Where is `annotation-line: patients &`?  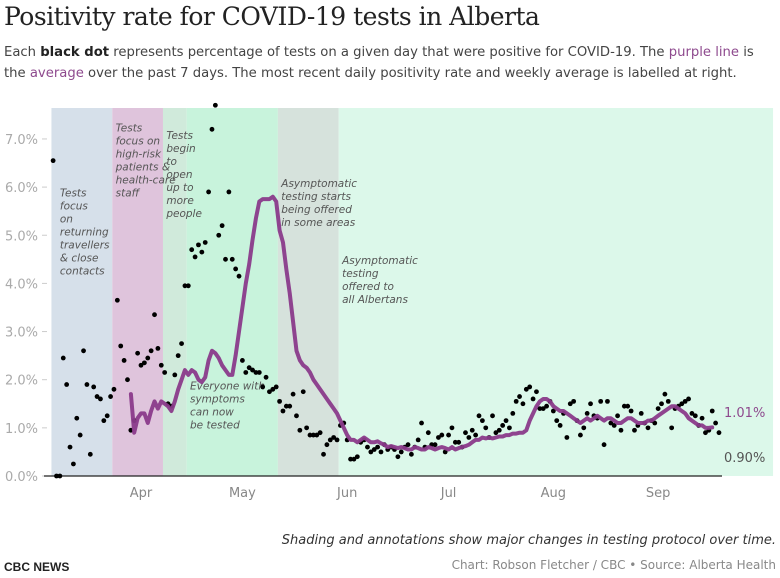 annotation-line: patients & is located at coordinates (142, 168).